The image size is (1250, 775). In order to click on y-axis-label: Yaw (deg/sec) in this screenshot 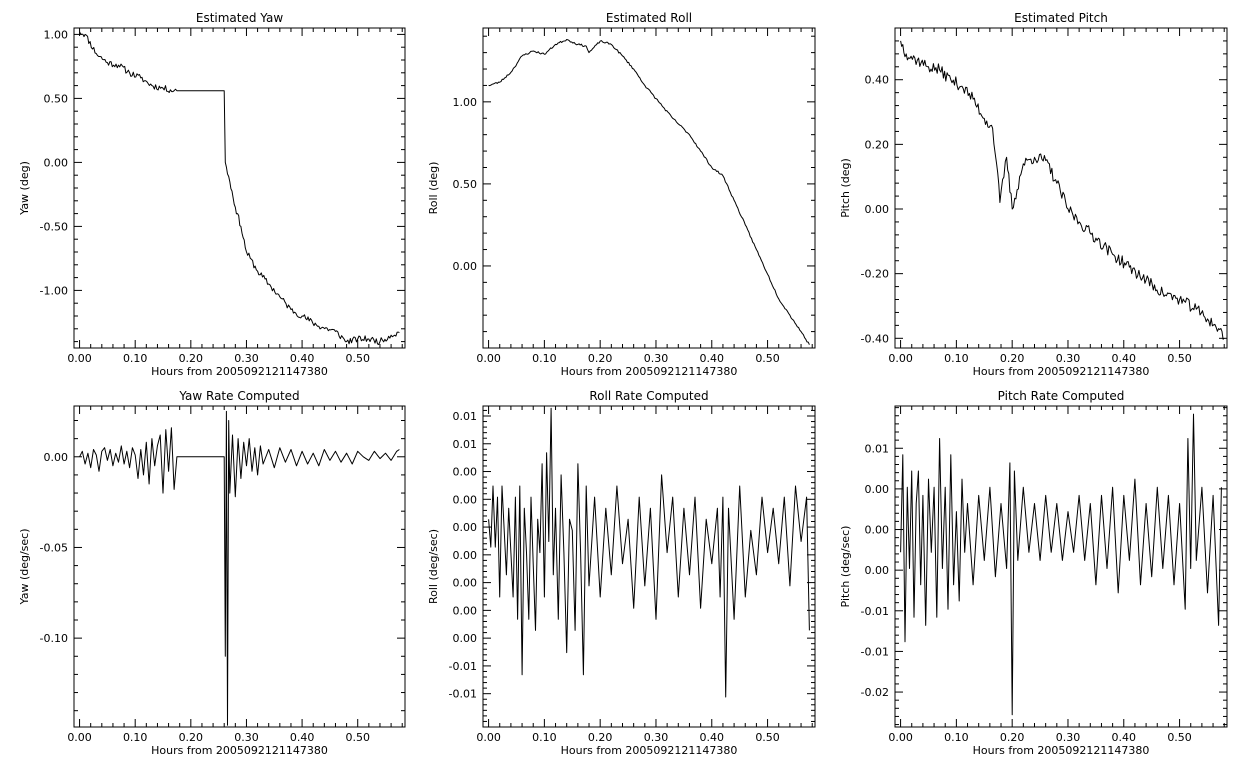, I will do `click(24, 566)`.